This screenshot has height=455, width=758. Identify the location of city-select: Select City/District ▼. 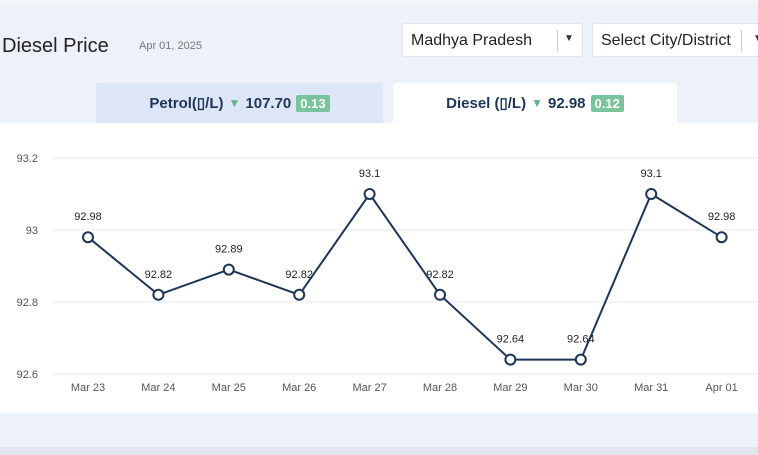
(675, 40).